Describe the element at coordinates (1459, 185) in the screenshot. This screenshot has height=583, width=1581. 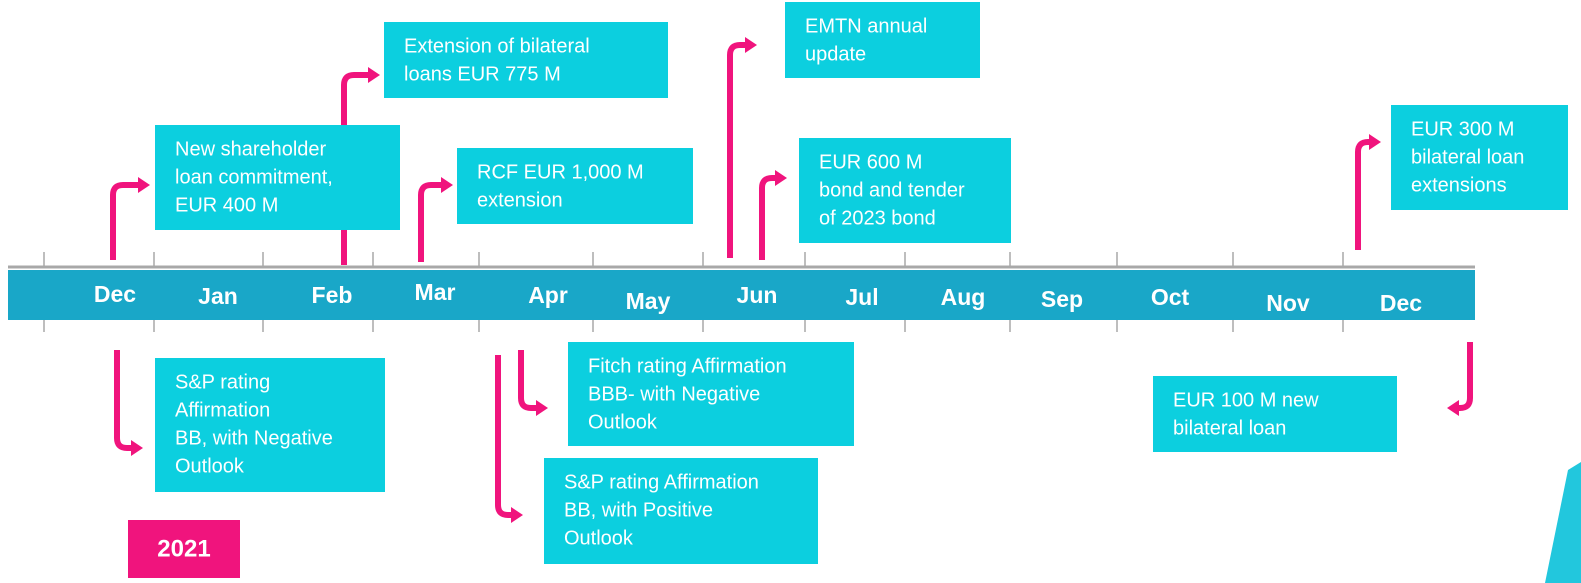
I see `event-text: extensions` at that location.